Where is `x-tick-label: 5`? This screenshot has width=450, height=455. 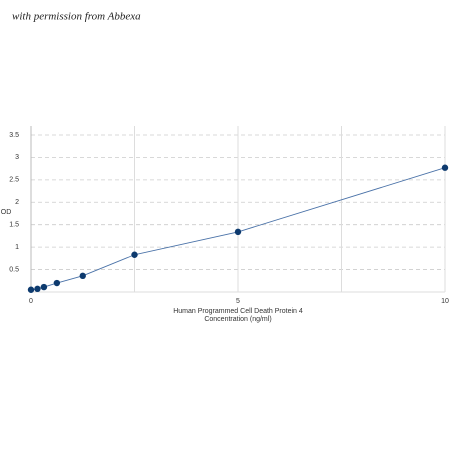
x-tick-label: 5 is located at coordinates (238, 301).